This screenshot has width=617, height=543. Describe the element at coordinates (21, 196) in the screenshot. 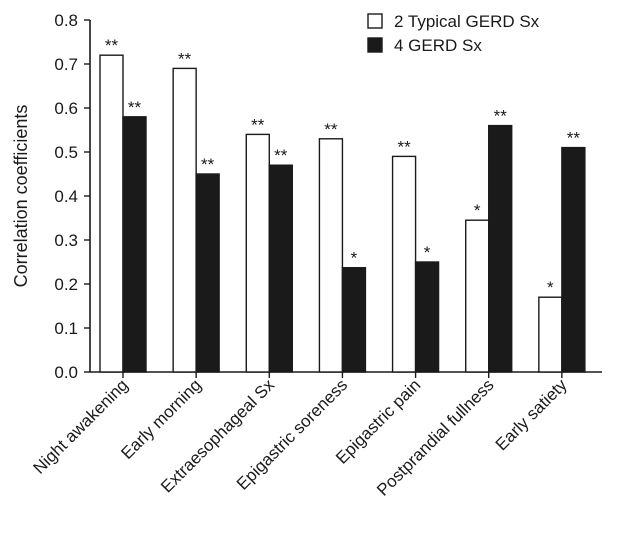

I see `y-axis-title: Correlation coefficients` at that location.